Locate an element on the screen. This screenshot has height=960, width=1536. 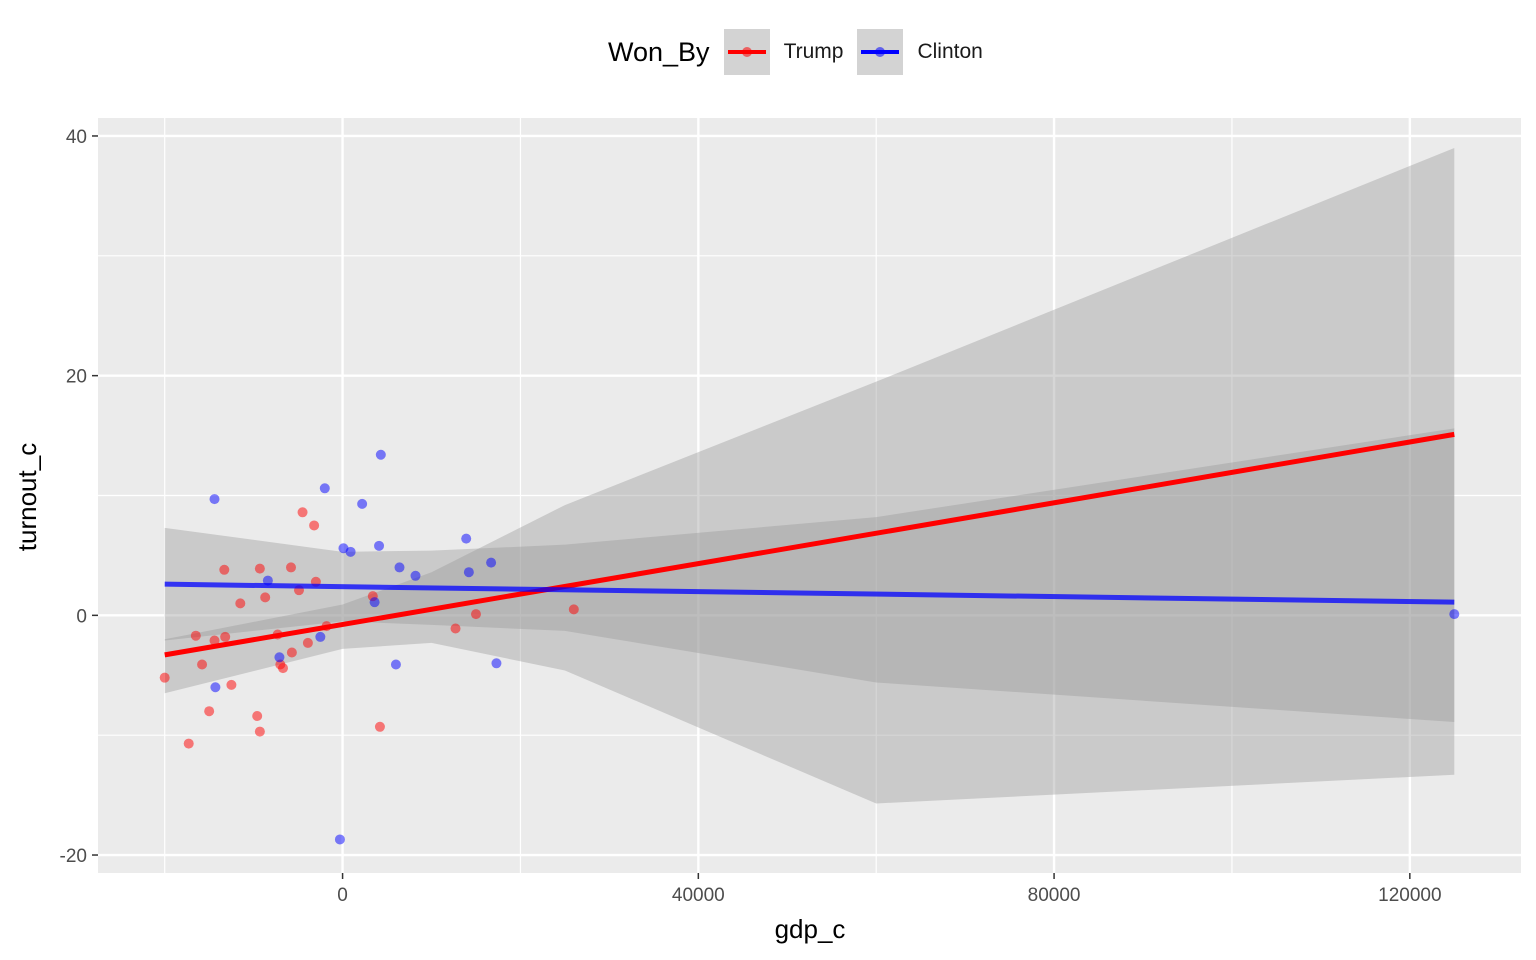
legend: Won_By Trump Clinton is located at coordinates (802, 52).